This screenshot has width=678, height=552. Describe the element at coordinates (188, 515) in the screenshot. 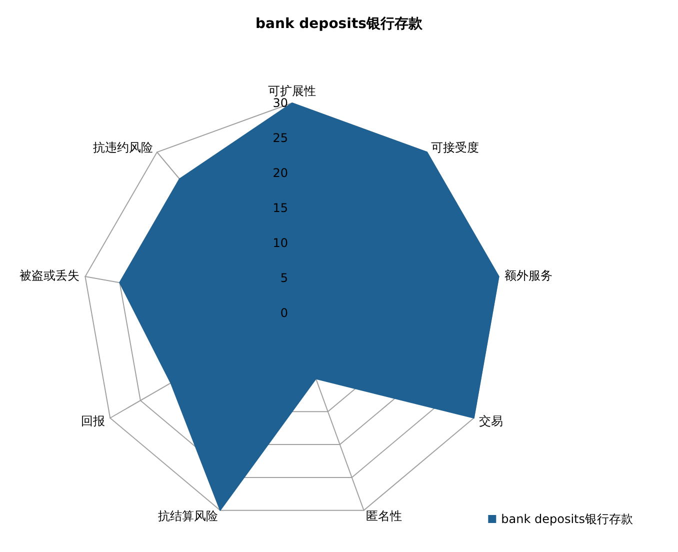

I see `spoke-label: 抗结算风险` at that location.